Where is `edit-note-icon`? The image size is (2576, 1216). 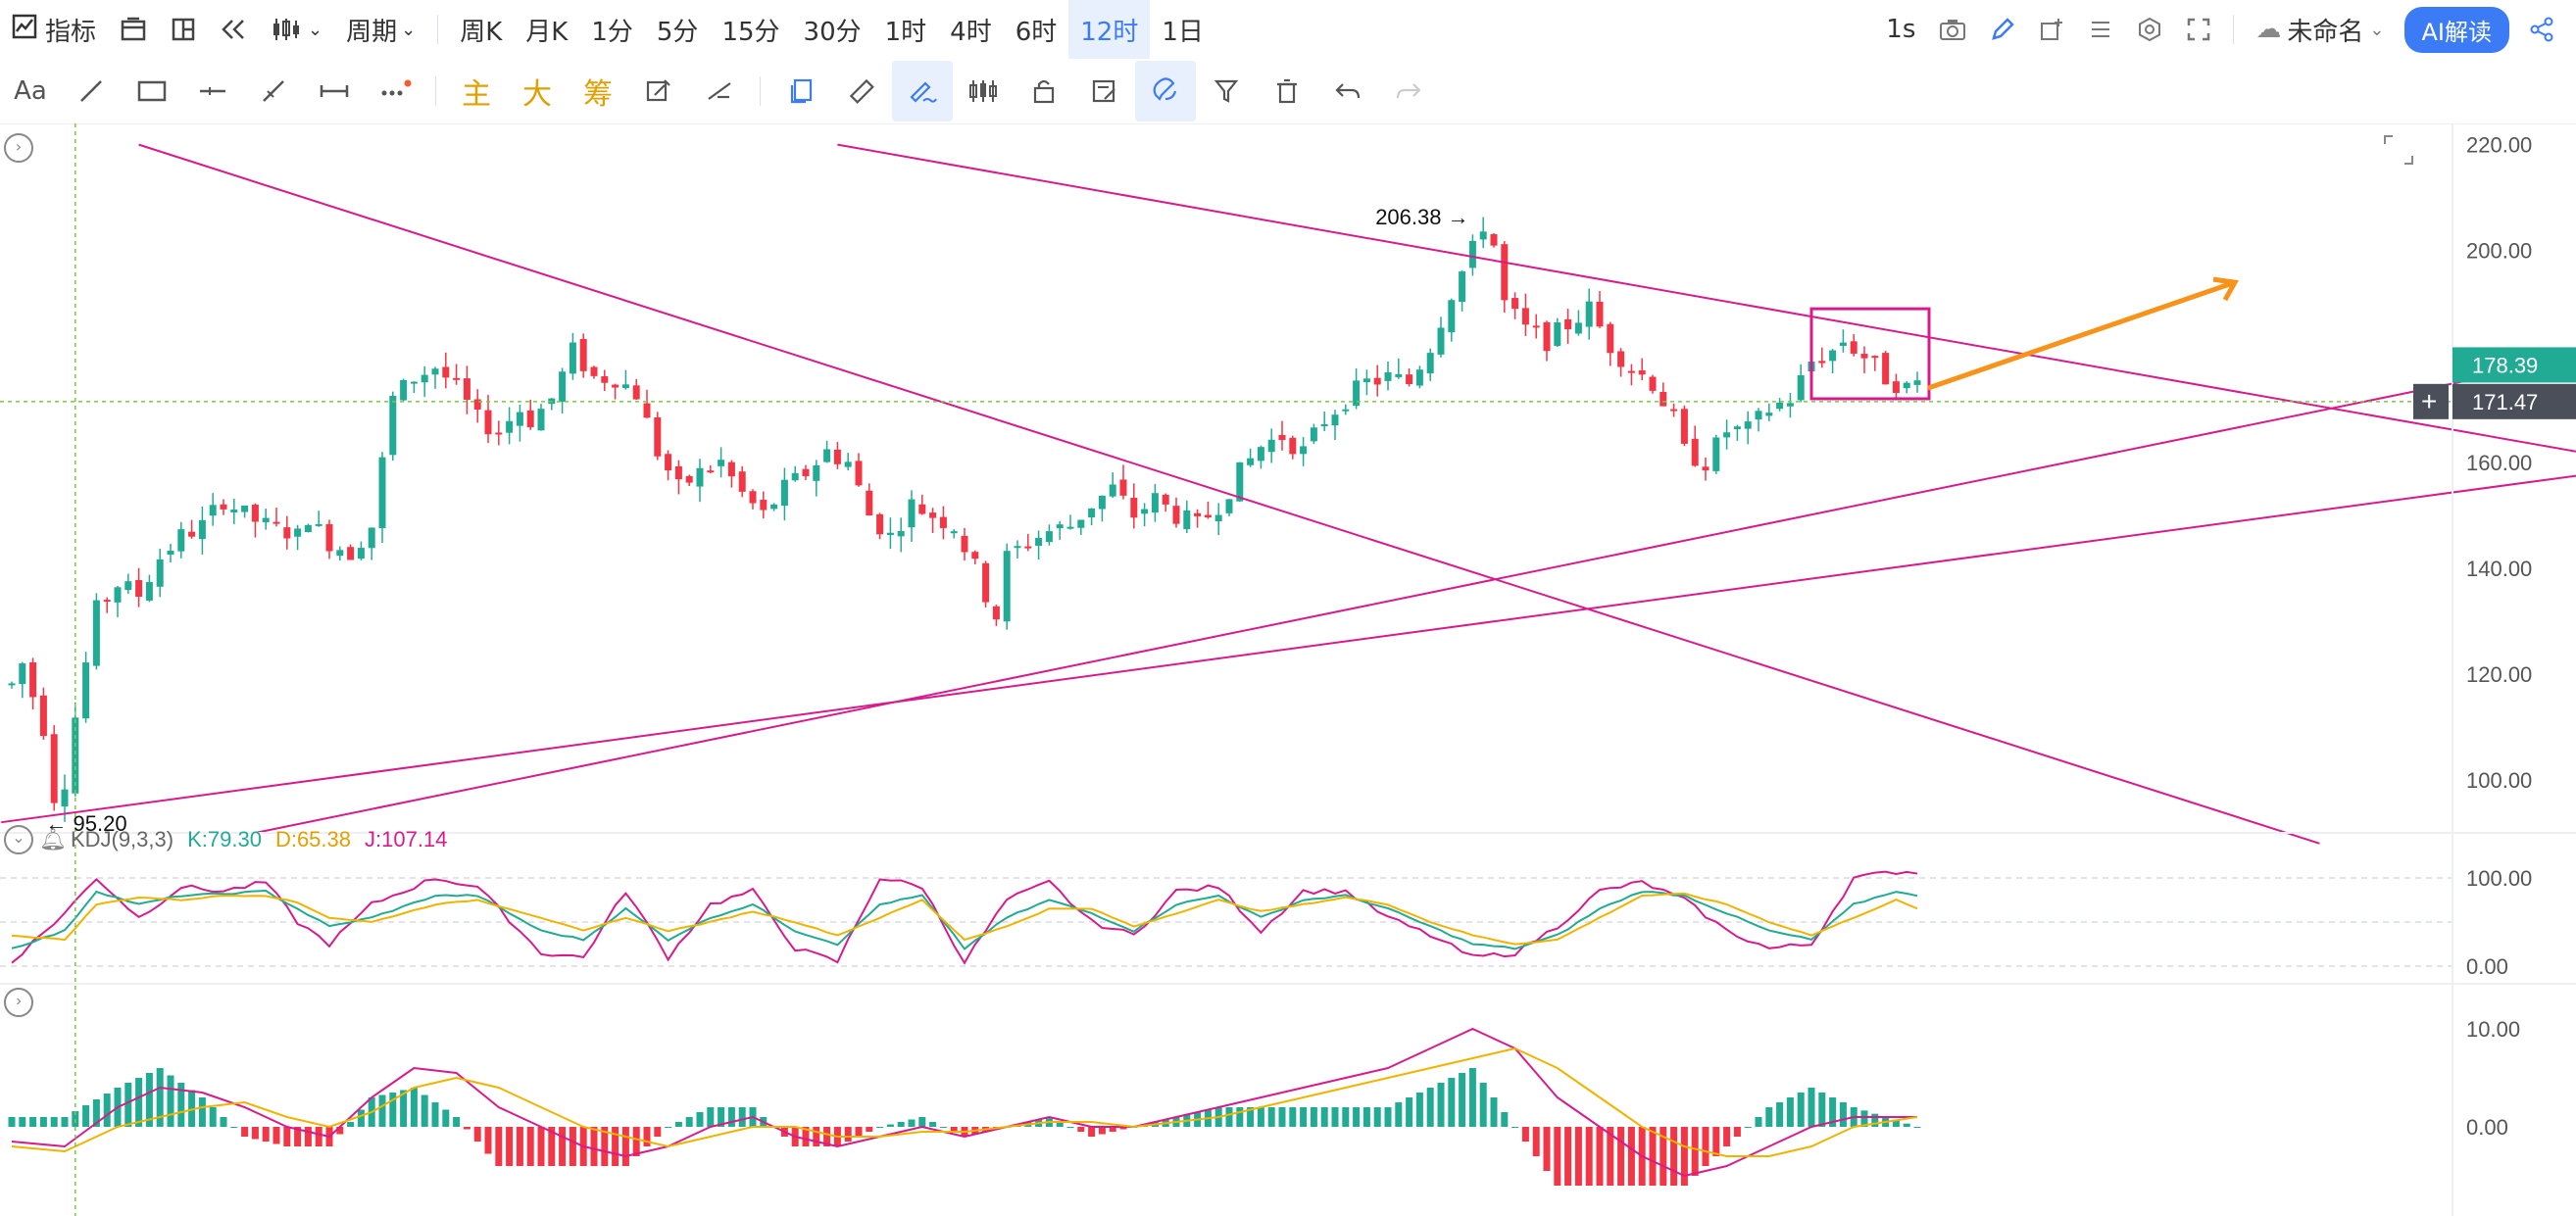 edit-note-icon is located at coordinates (1104, 91).